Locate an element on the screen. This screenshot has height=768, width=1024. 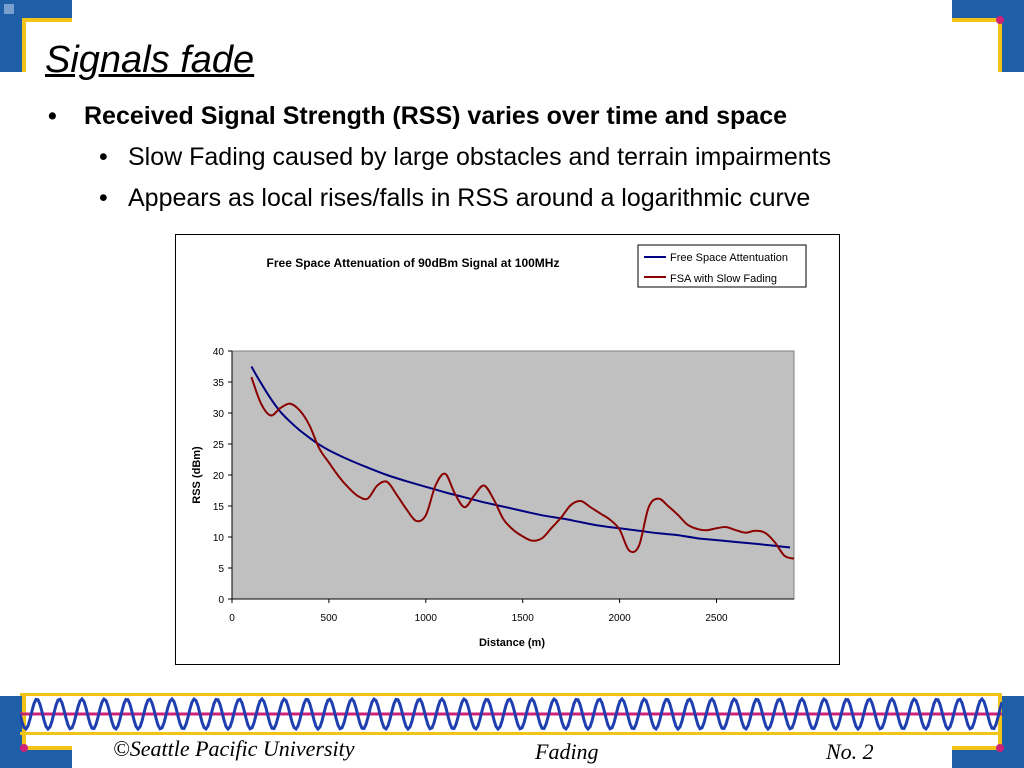
sine-wave-banner is located at coordinates (511, 714).